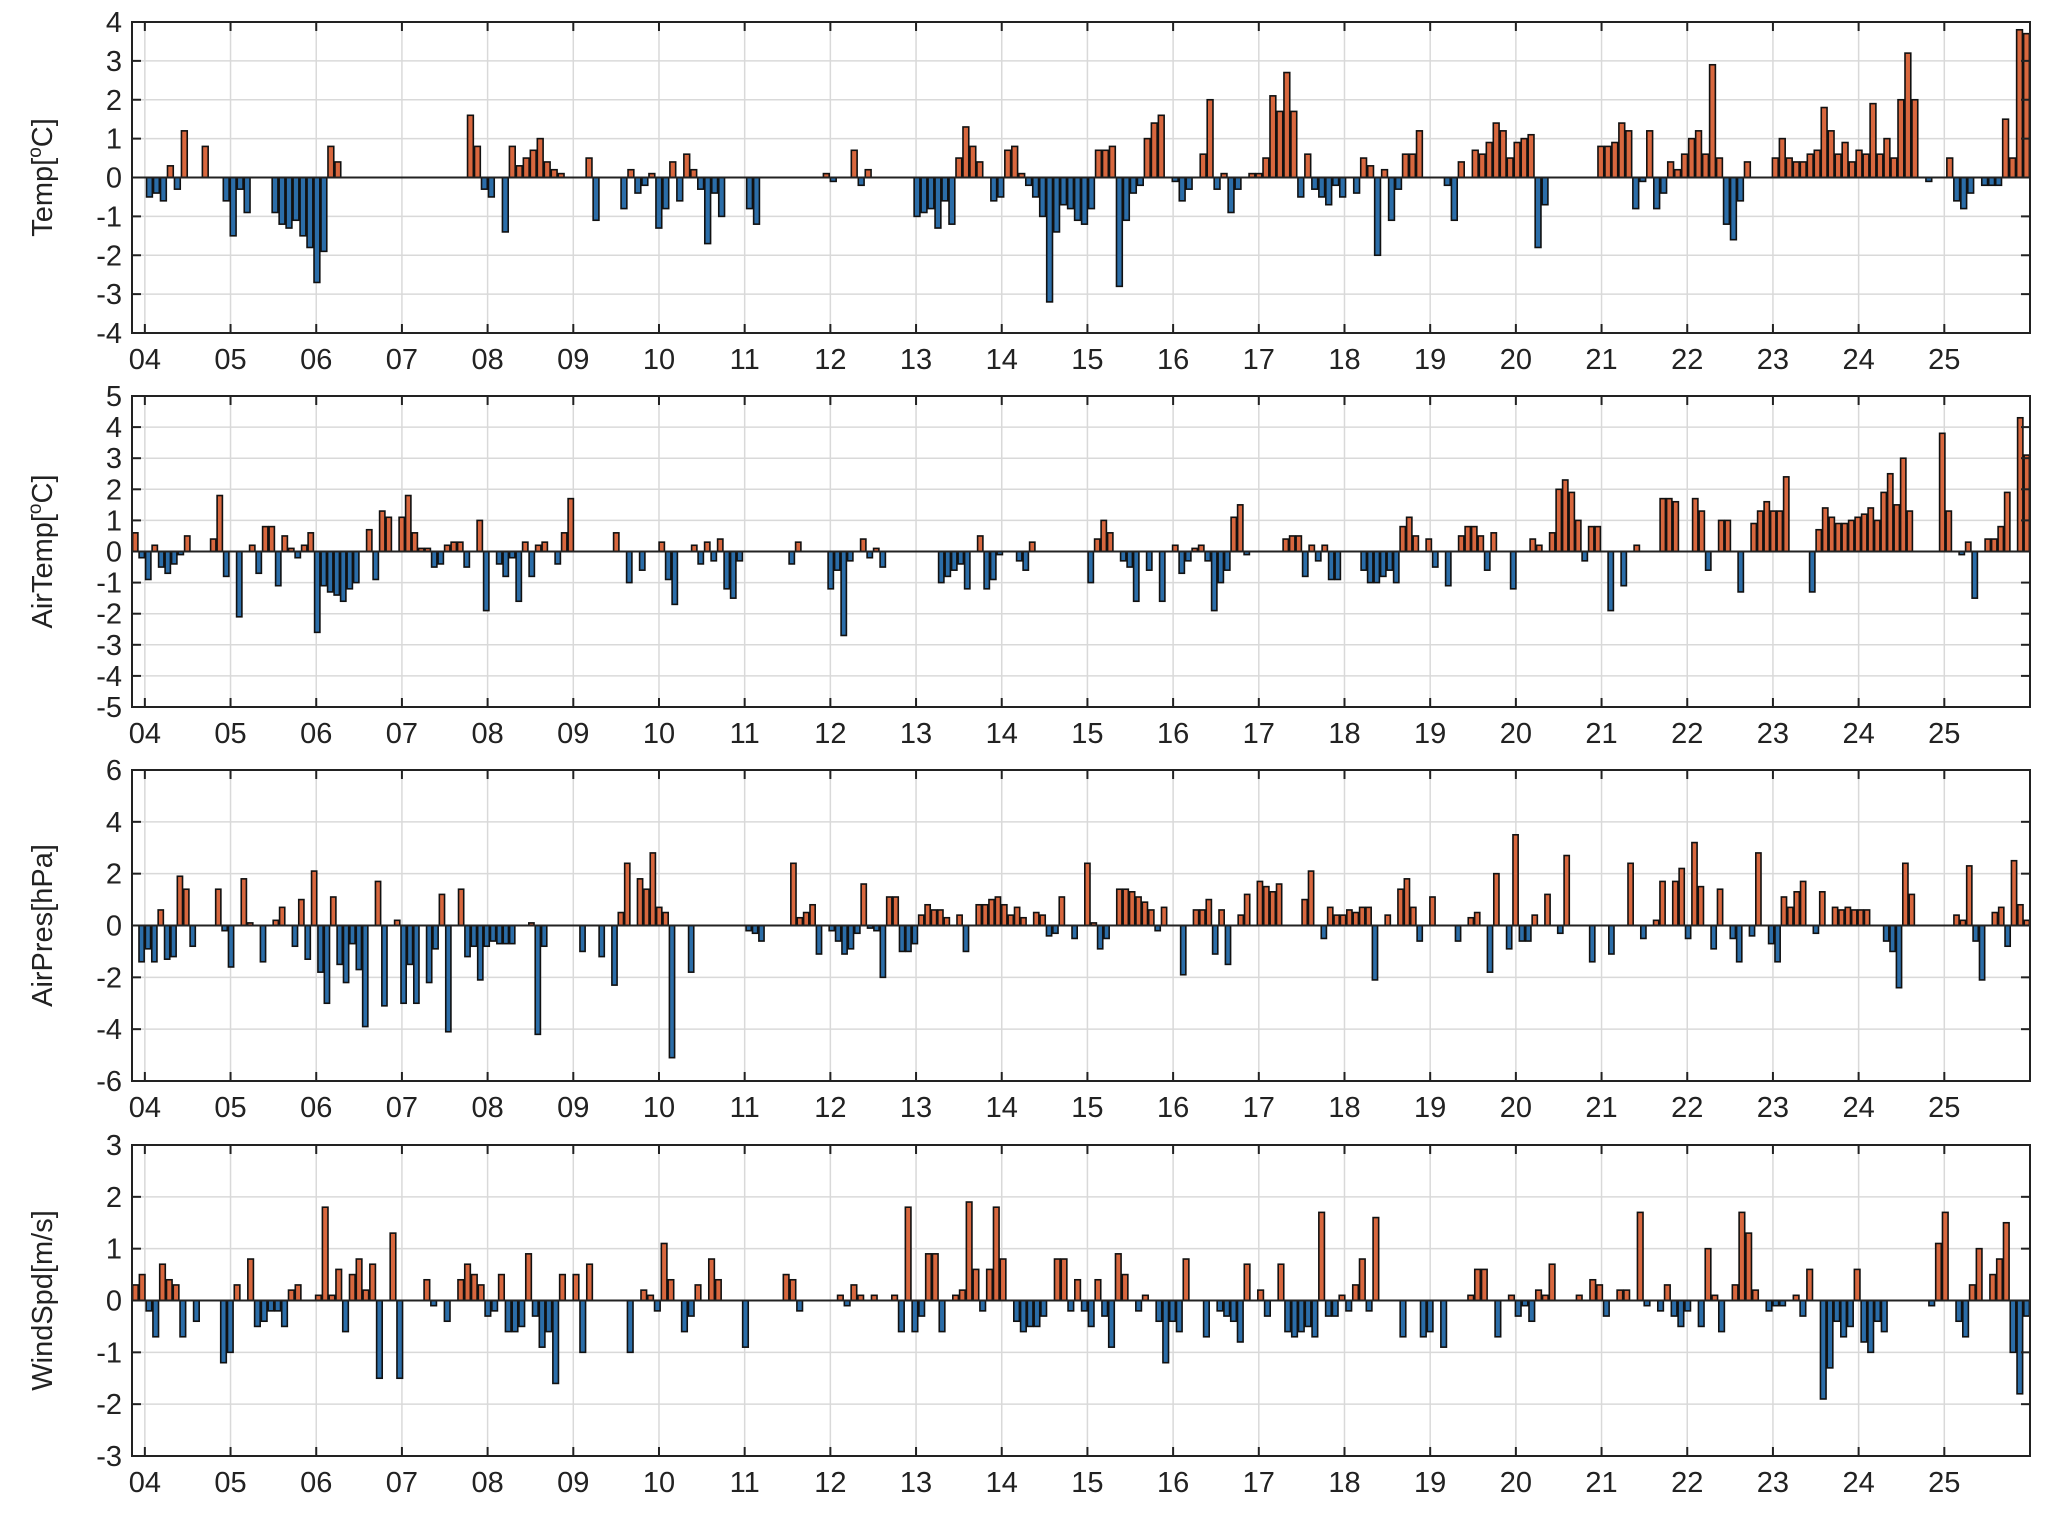 This screenshot has width=2048, height=1536. Describe the element at coordinates (1002, 360) in the screenshot. I see `x-tick-label: 14` at that location.